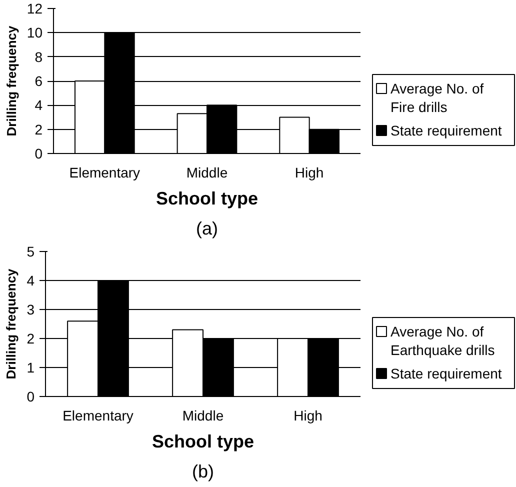 The image size is (516, 487). Describe the element at coordinates (437, 97) in the screenshot. I see `legend-label: Average No. of Fire drills` at that location.